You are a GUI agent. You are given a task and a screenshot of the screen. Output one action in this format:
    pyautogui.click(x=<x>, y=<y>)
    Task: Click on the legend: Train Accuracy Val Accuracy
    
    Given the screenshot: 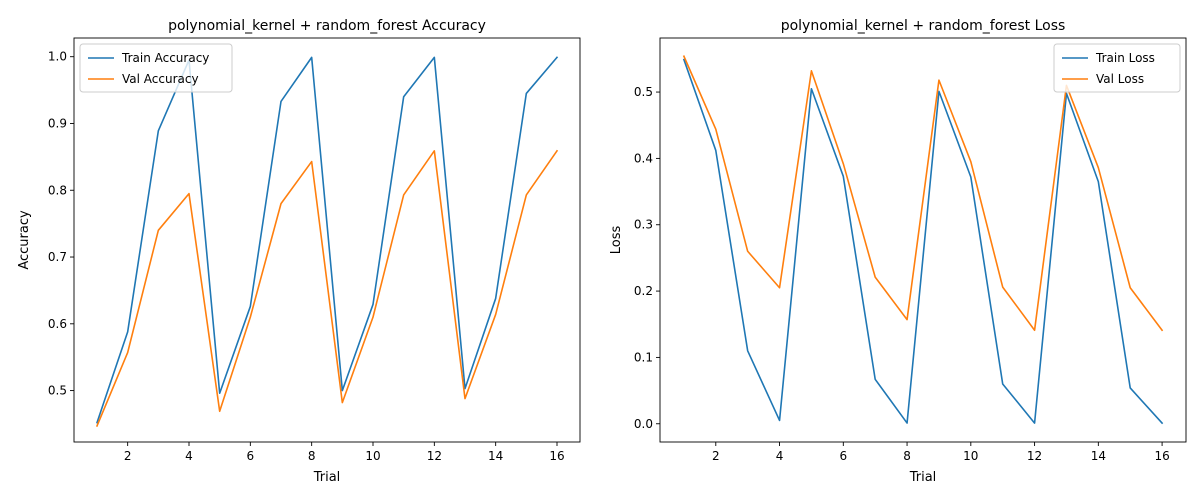 What is the action you would take?
    pyautogui.click(x=156, y=68)
    